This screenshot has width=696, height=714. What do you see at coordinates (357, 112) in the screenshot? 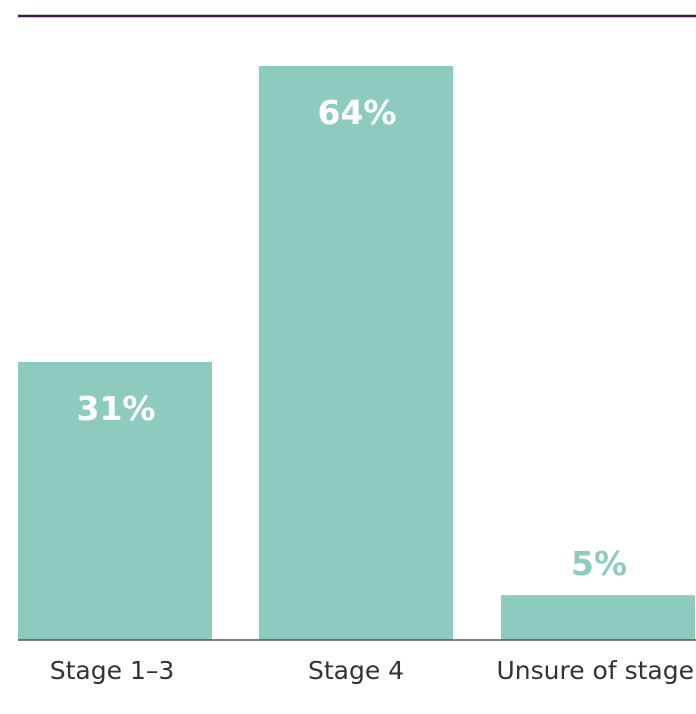
I see `data-label-1: 64%` at bounding box center [357, 112].